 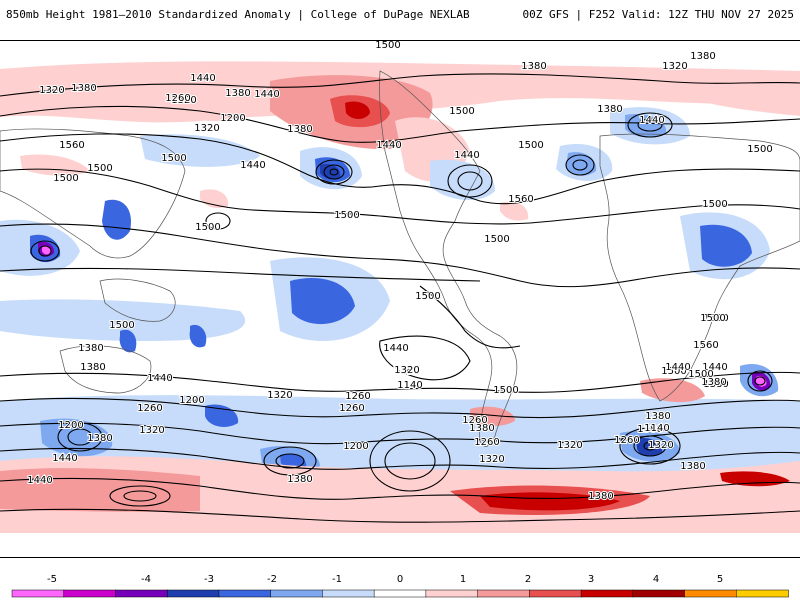 What do you see at coordinates (209, 579) in the screenshot?
I see `colorbar-tick-label: -3` at bounding box center [209, 579].